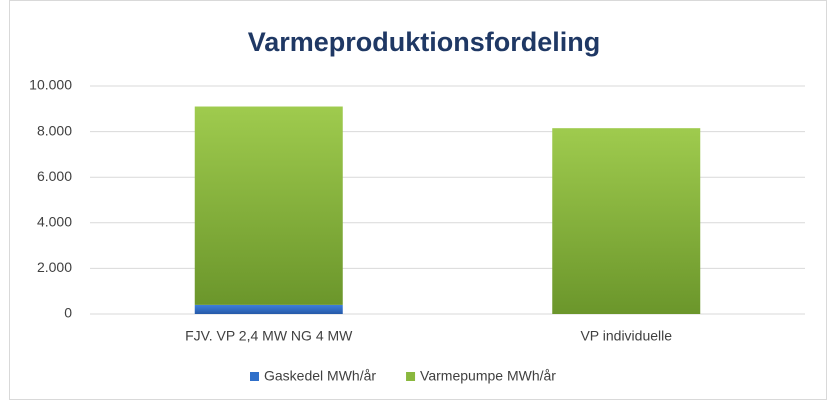 The width and height of the screenshot is (828, 401). I want to click on y-tick-label: 0, so click(68, 313).